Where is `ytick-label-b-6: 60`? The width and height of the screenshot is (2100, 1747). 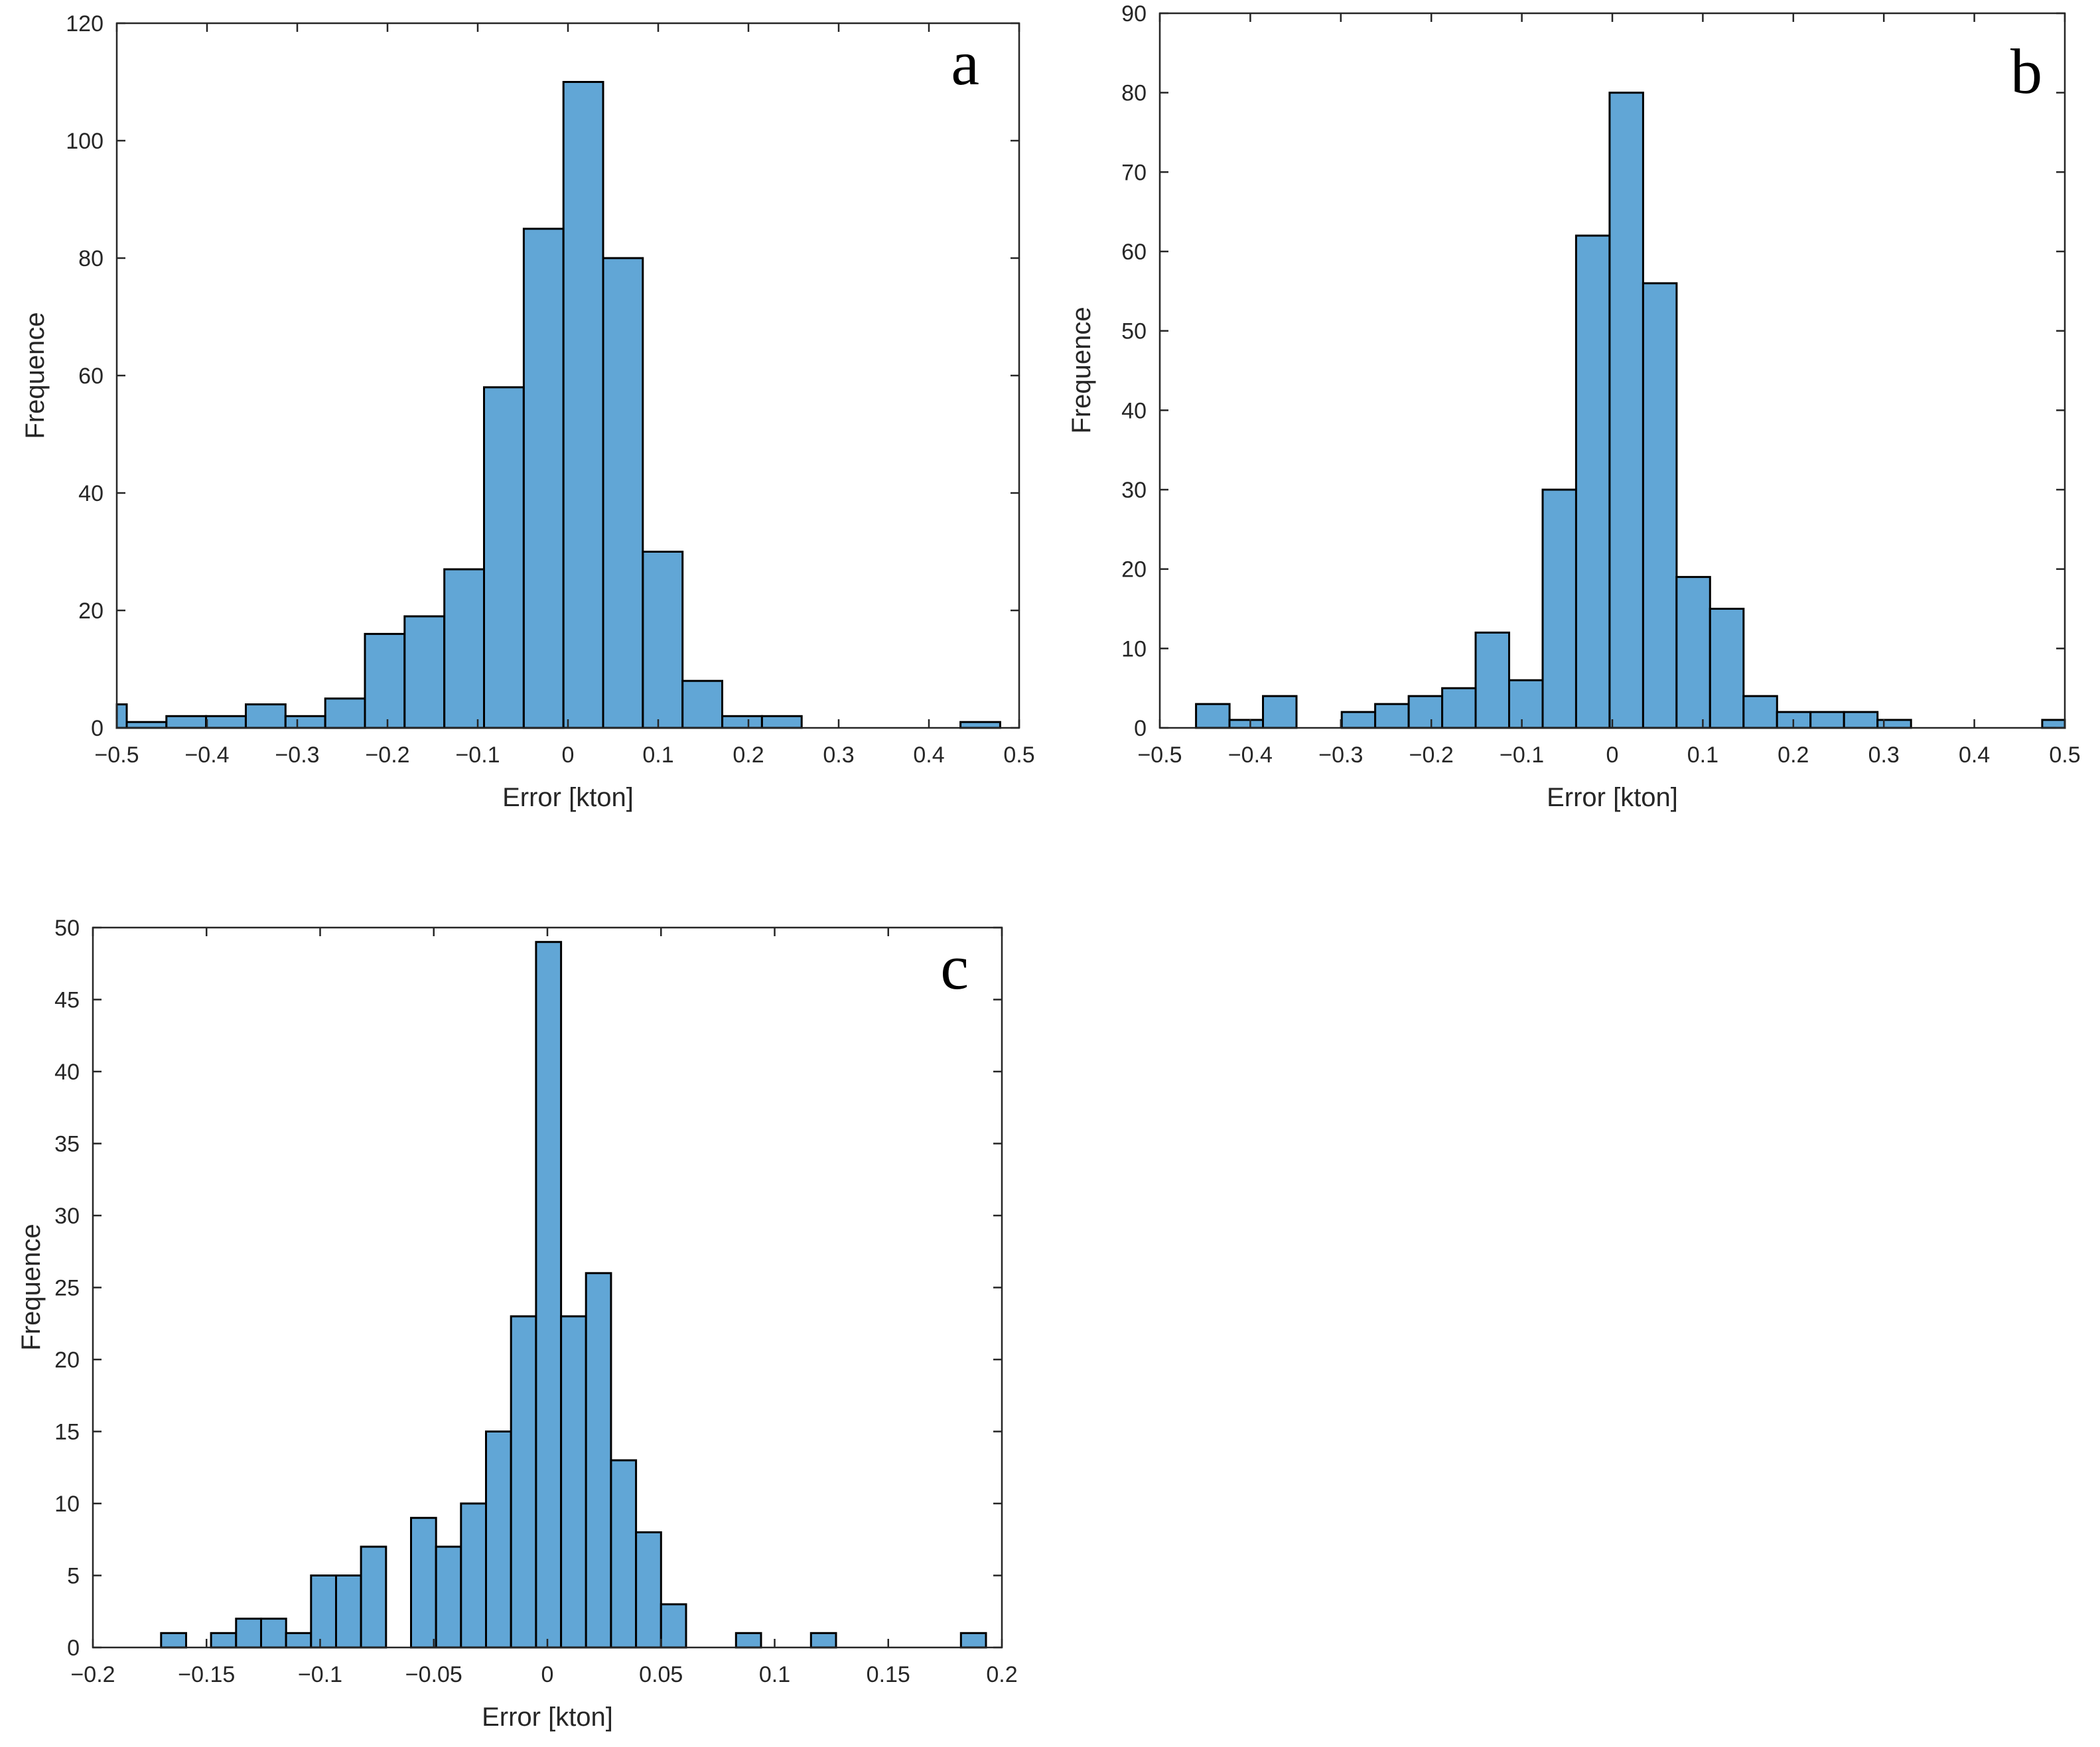
ytick-label-b-6: 60 is located at coordinates (1134, 252).